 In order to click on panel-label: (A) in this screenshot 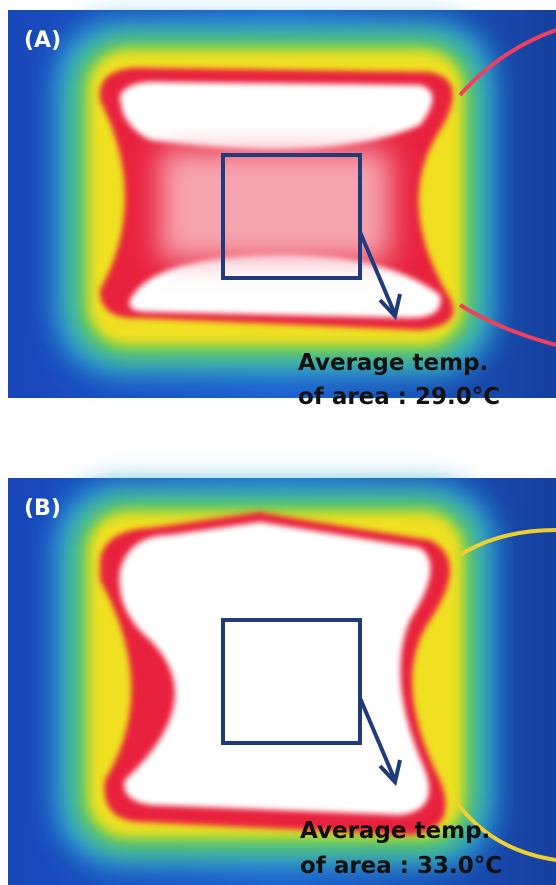, I will do `click(42, 40)`.